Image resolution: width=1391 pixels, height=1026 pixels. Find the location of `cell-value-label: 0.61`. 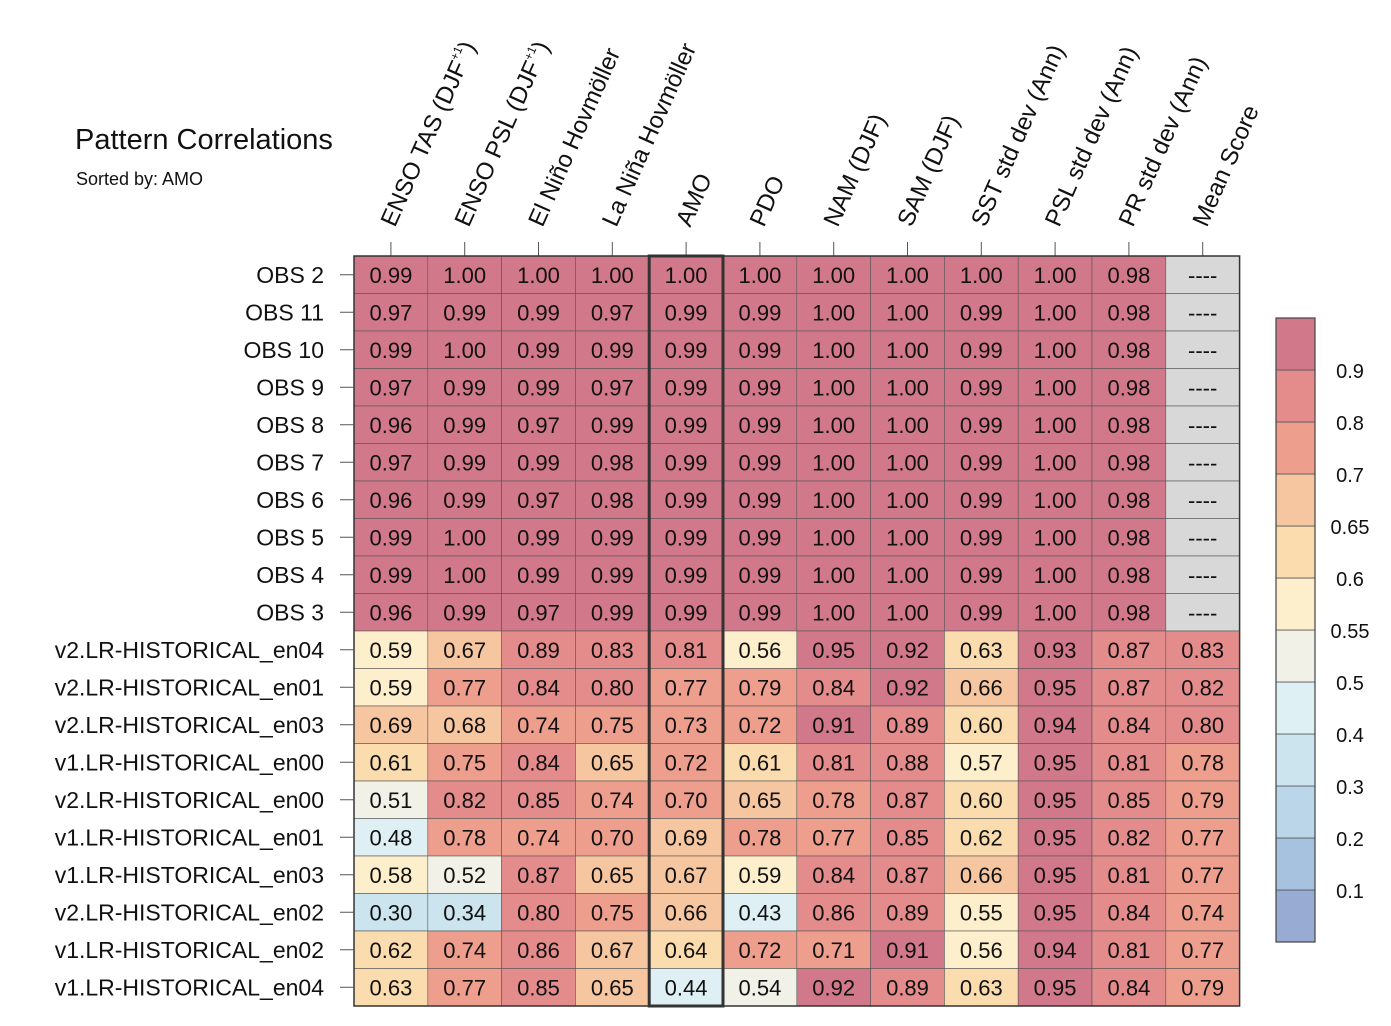

cell-value-label: 0.61 is located at coordinates (390, 762).